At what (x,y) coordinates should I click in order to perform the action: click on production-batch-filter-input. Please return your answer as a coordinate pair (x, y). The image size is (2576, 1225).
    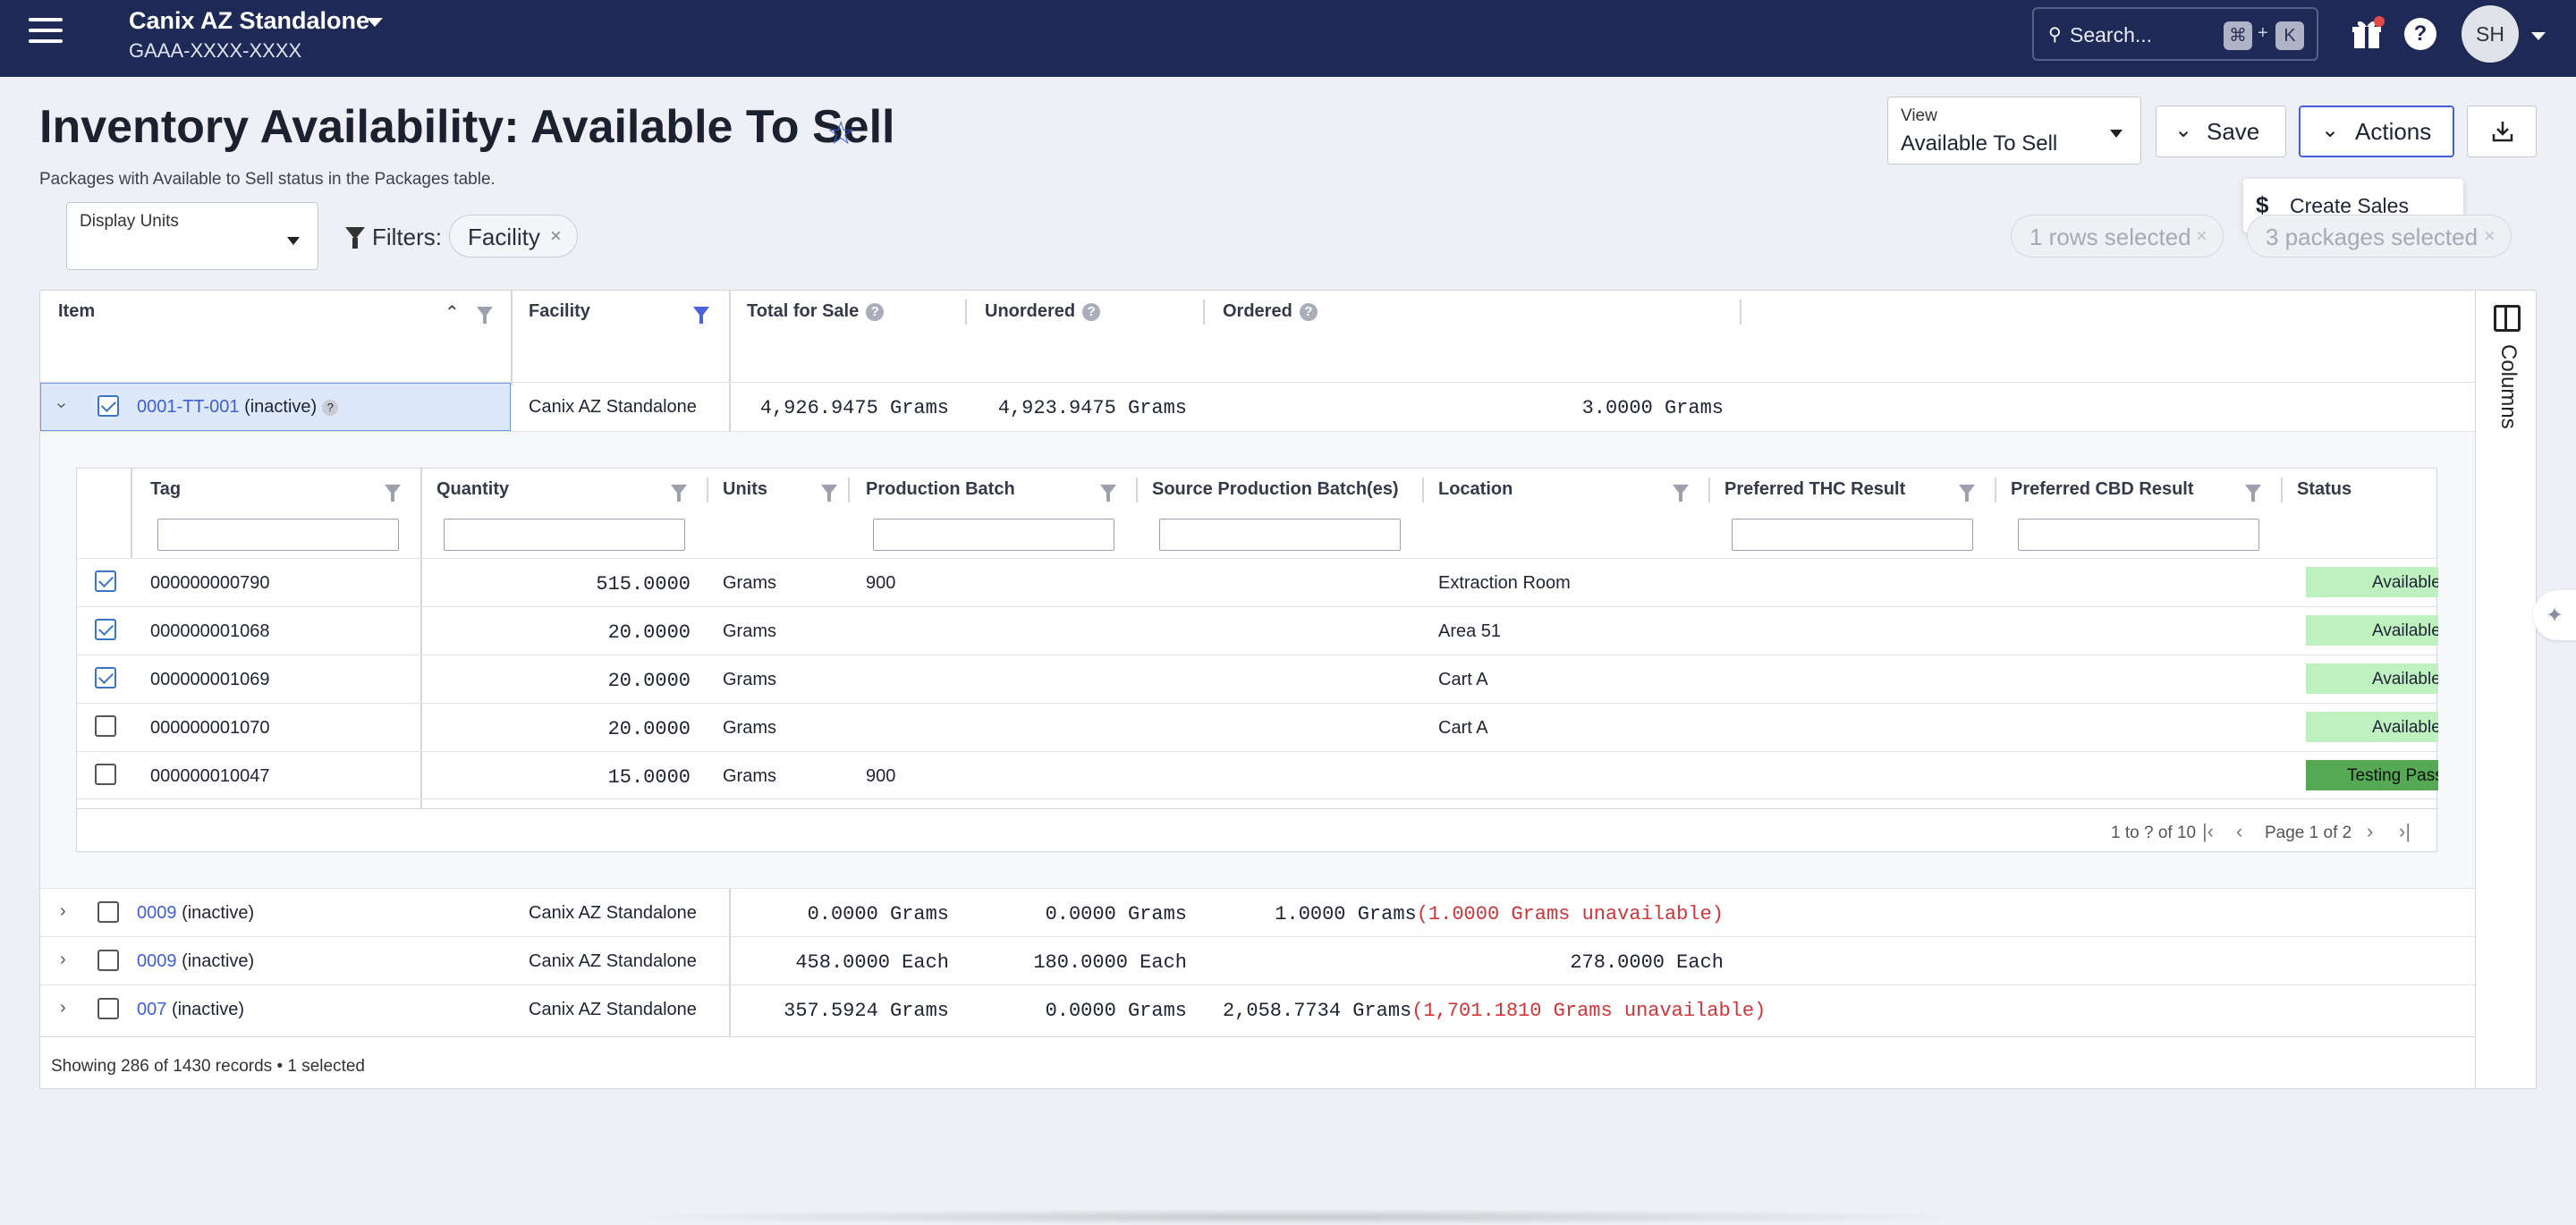
    Looking at the image, I should click on (993, 535).